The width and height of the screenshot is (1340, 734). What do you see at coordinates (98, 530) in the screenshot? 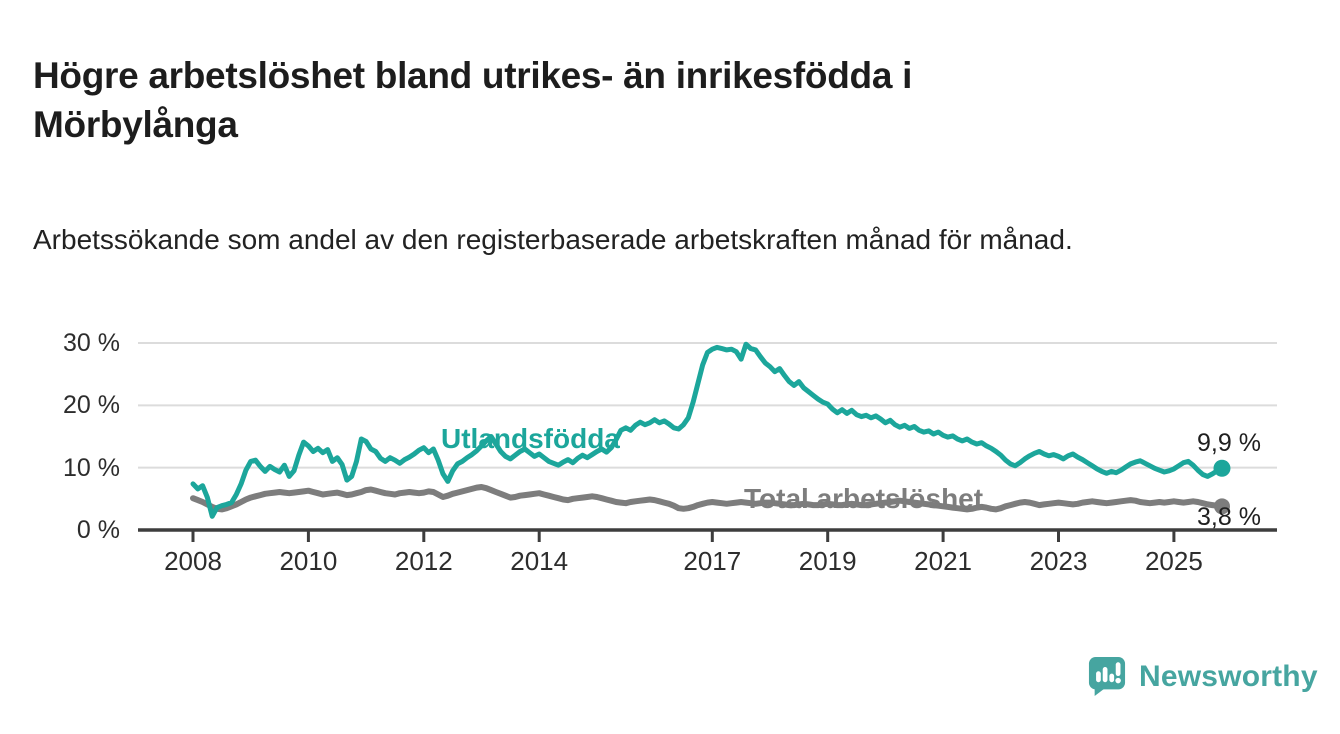
I see `y-axis-tick-label: 0 %` at bounding box center [98, 530].